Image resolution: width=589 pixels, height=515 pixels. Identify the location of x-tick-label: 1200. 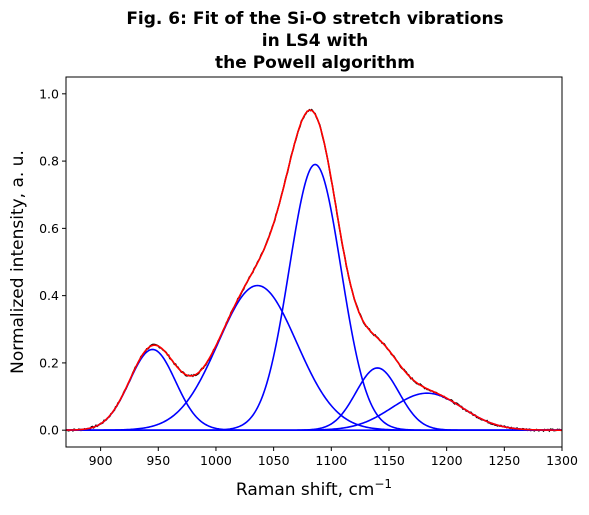
(447, 460).